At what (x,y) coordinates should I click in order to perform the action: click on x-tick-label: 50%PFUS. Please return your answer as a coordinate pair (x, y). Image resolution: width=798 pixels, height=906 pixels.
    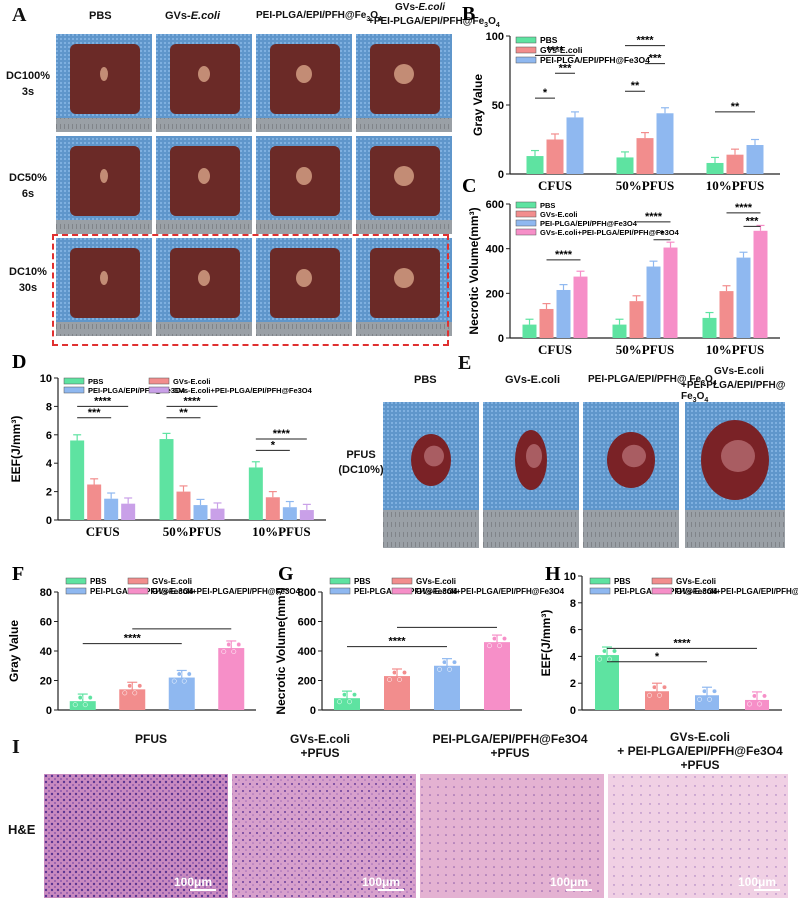
    Looking at the image, I should click on (645, 349).